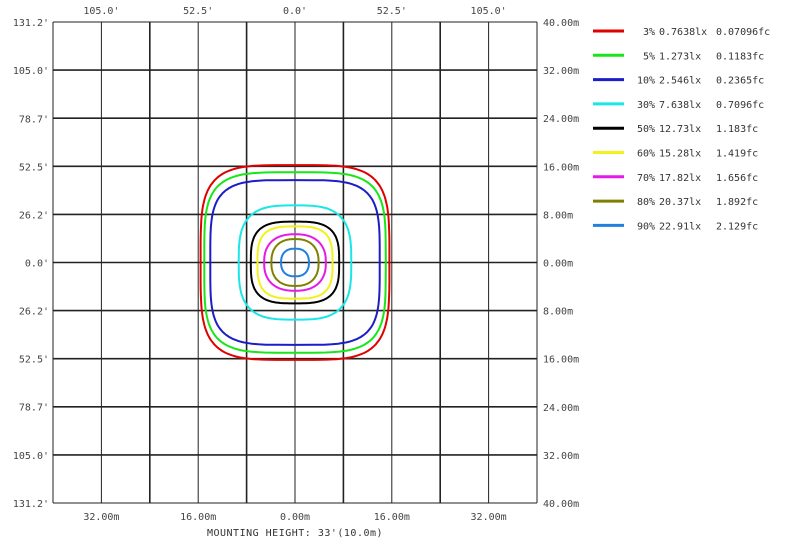  What do you see at coordinates (646, 81) in the screenshot?
I see `legend-percent: 10%` at bounding box center [646, 81].